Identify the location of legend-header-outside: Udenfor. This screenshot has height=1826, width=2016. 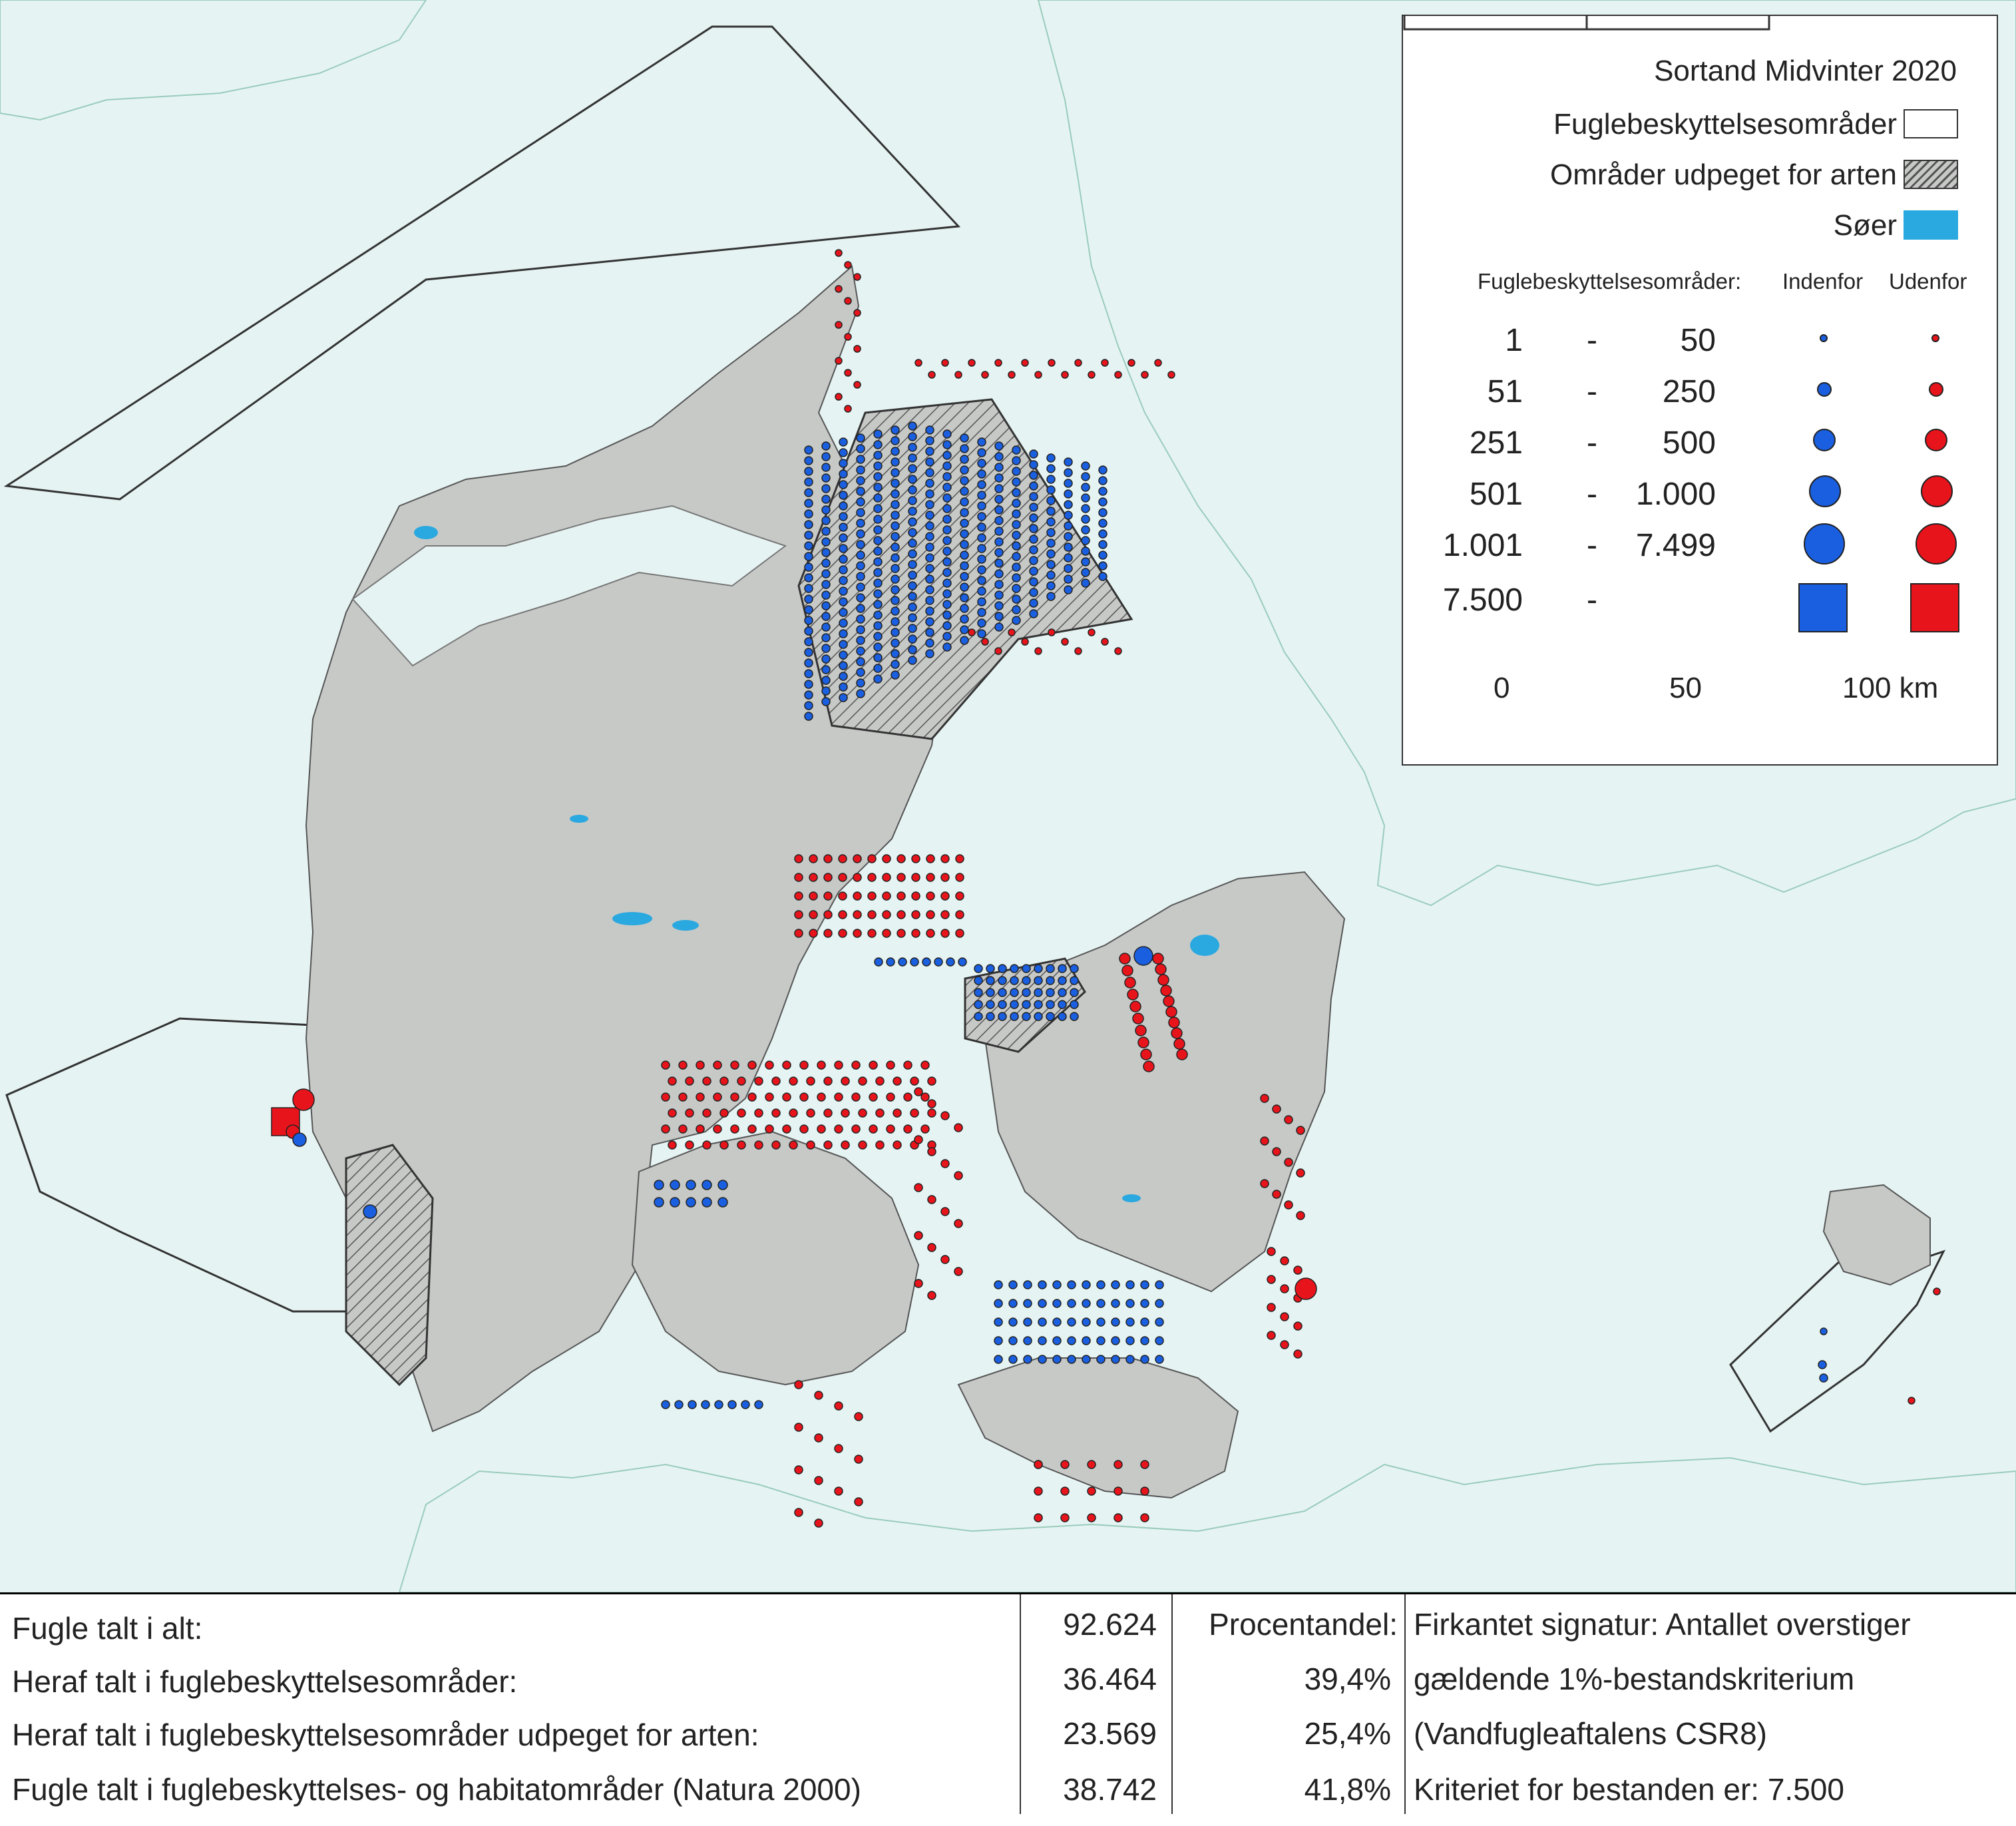
(1928, 281).